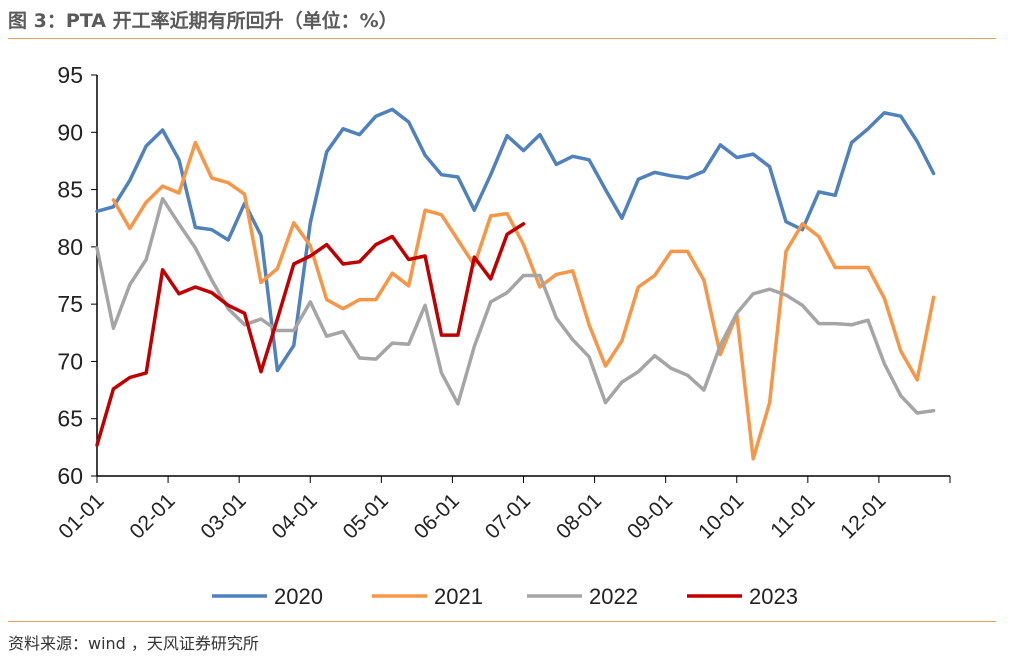 This screenshot has width=1011, height=661. What do you see at coordinates (458, 596) in the screenshot?
I see `legend-label-2021: 2021` at bounding box center [458, 596].